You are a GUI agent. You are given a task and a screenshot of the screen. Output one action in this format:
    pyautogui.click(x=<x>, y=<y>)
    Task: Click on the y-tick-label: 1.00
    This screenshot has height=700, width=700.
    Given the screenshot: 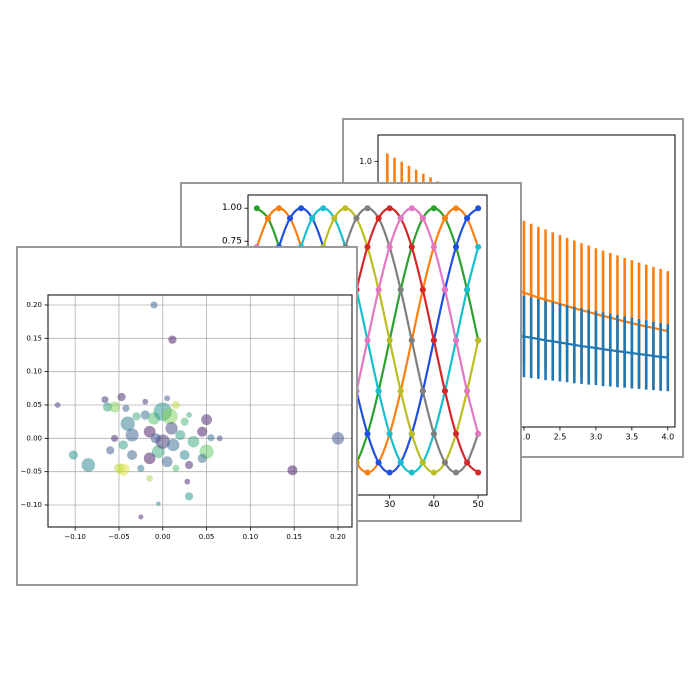 What is the action you would take?
    pyautogui.click(x=232, y=208)
    